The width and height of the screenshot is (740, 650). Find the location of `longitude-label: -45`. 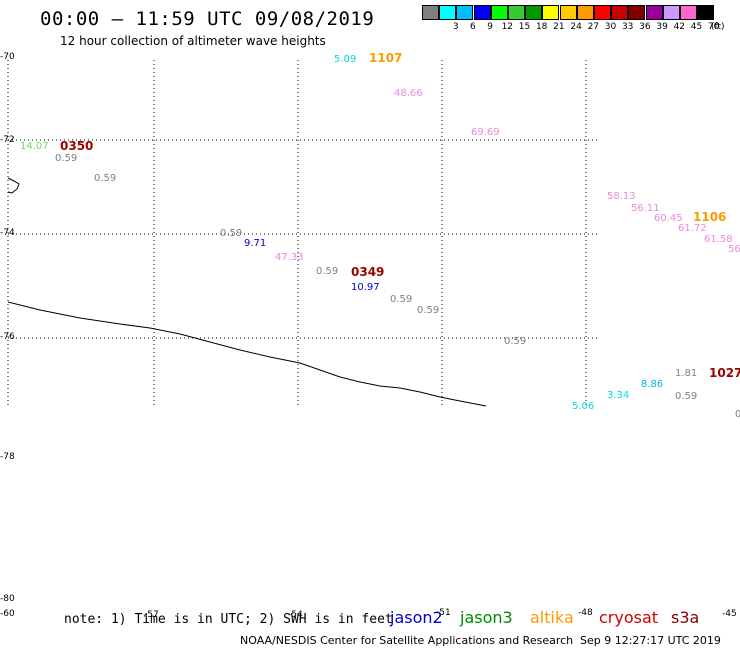

longitude-label: -45 is located at coordinates (729, 614).